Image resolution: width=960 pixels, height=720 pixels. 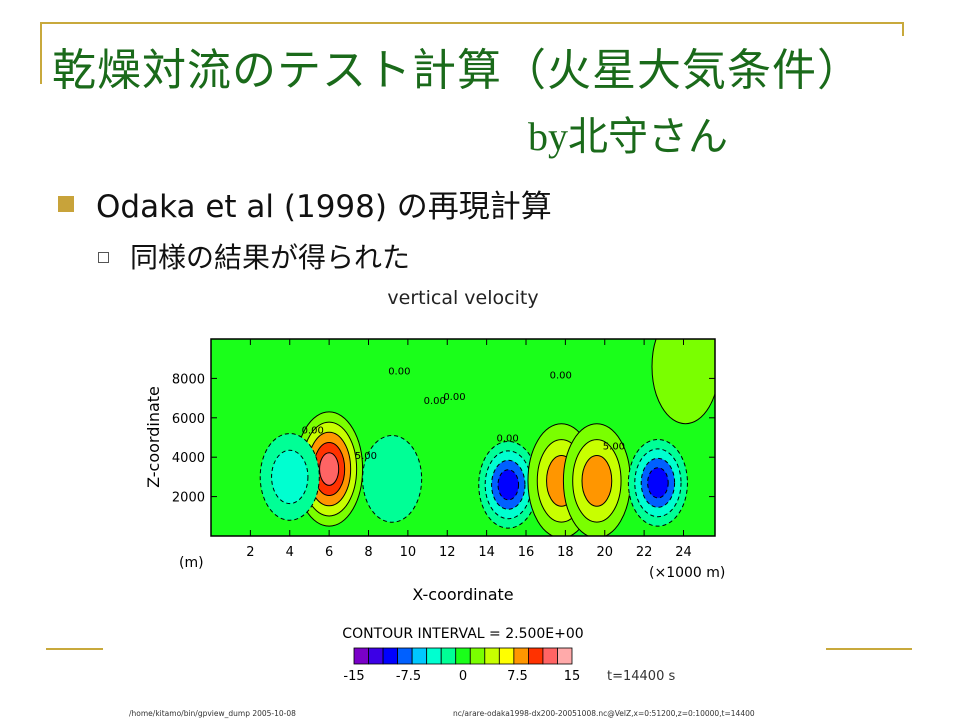 I want to click on x-tick-label: 6, so click(x=329, y=552).